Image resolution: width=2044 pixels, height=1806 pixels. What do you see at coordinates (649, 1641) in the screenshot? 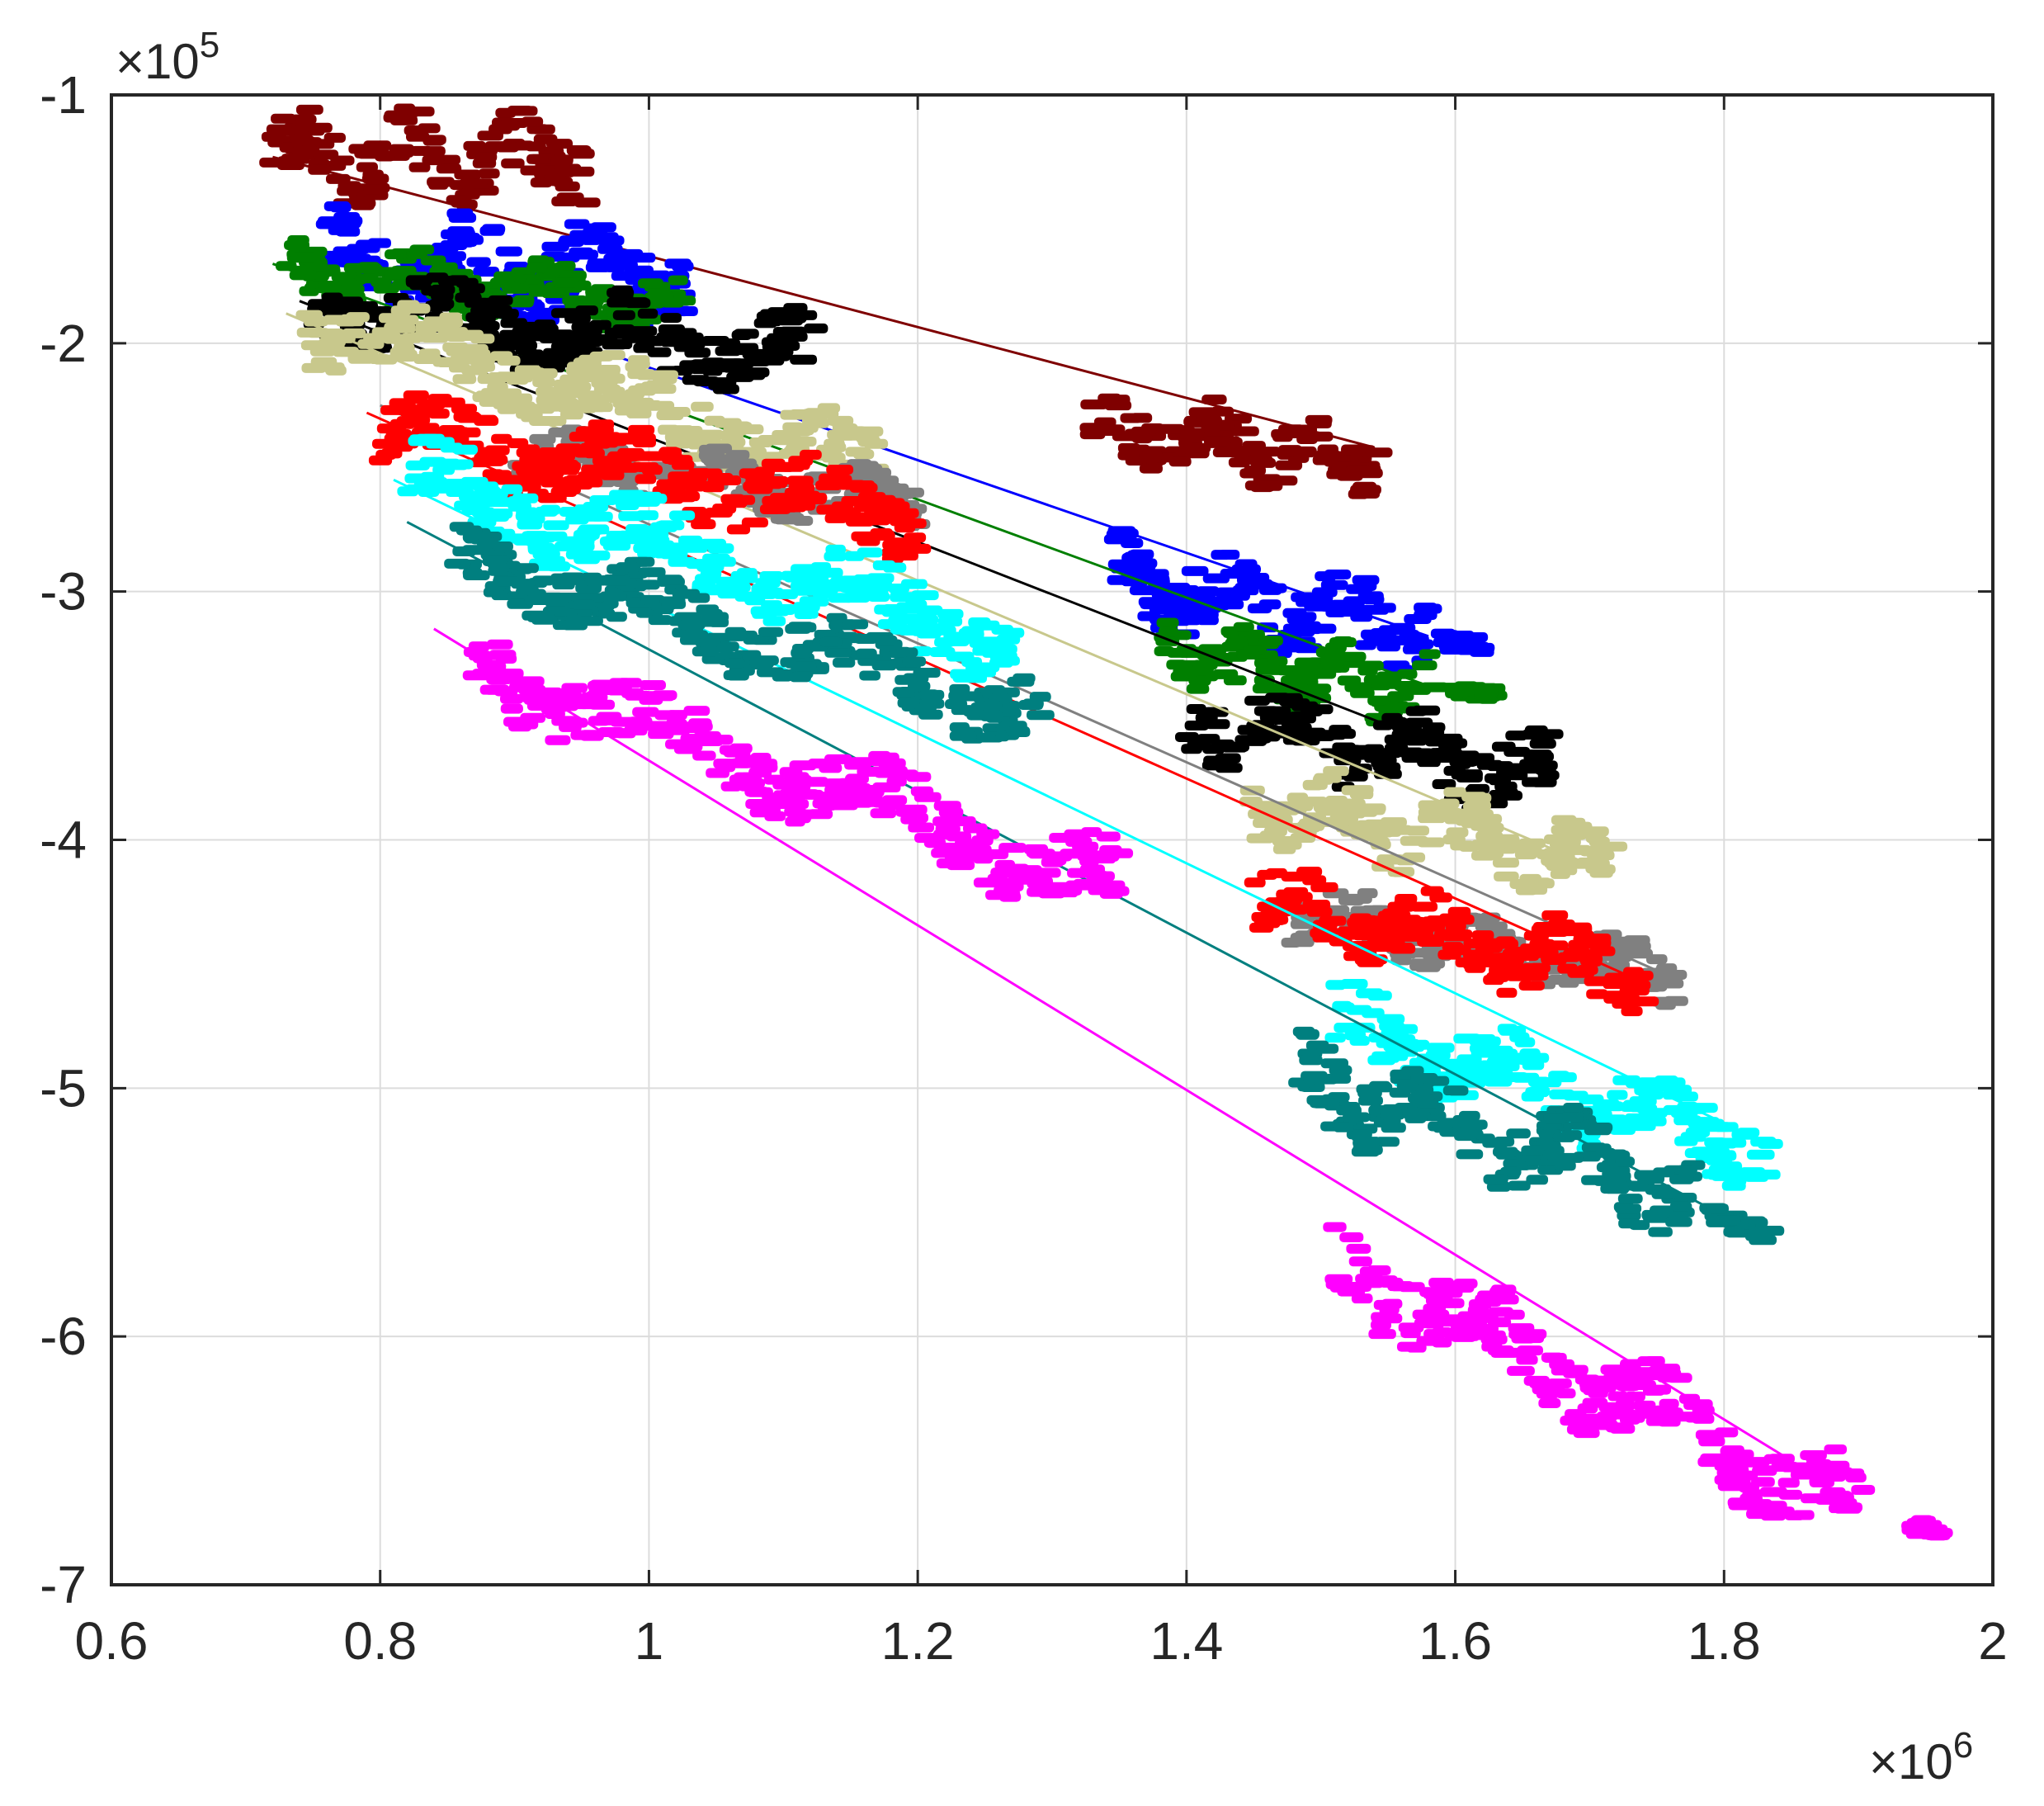
I see `x-tick-label: 1` at bounding box center [649, 1641].